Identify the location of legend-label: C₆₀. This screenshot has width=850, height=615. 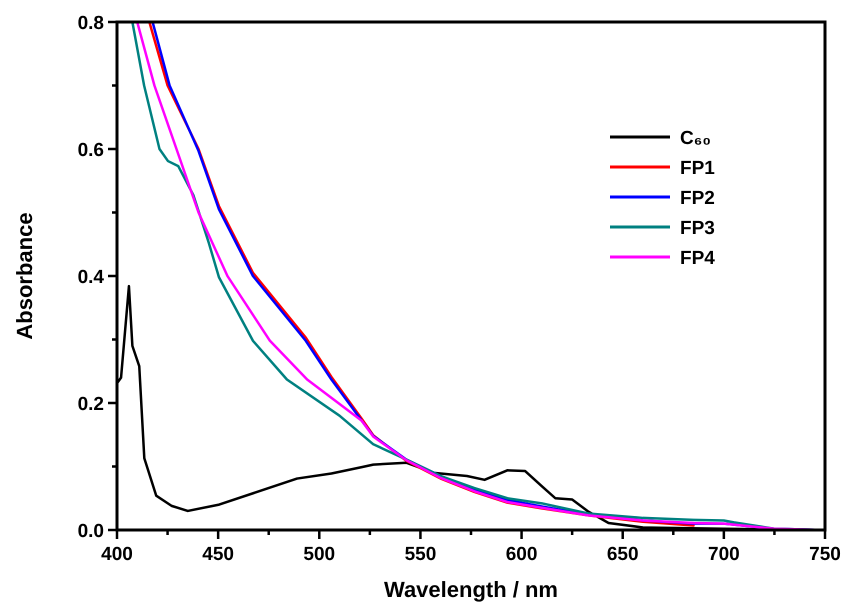
(695, 138).